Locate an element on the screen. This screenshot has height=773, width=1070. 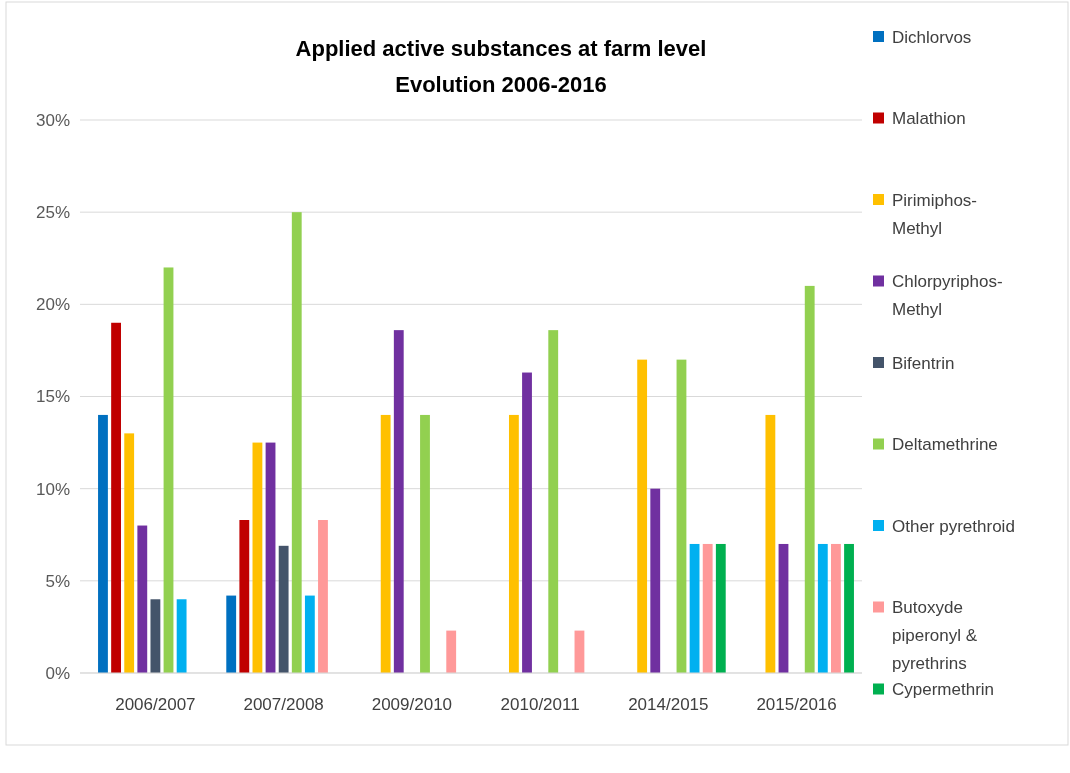
x-tick-label: 2014/2015 is located at coordinates (668, 704).